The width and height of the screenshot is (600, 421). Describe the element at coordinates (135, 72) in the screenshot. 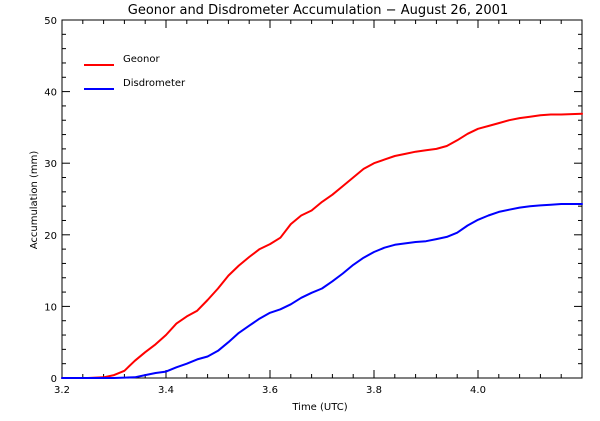

I see `legend: Geonor Disdrometer` at that location.